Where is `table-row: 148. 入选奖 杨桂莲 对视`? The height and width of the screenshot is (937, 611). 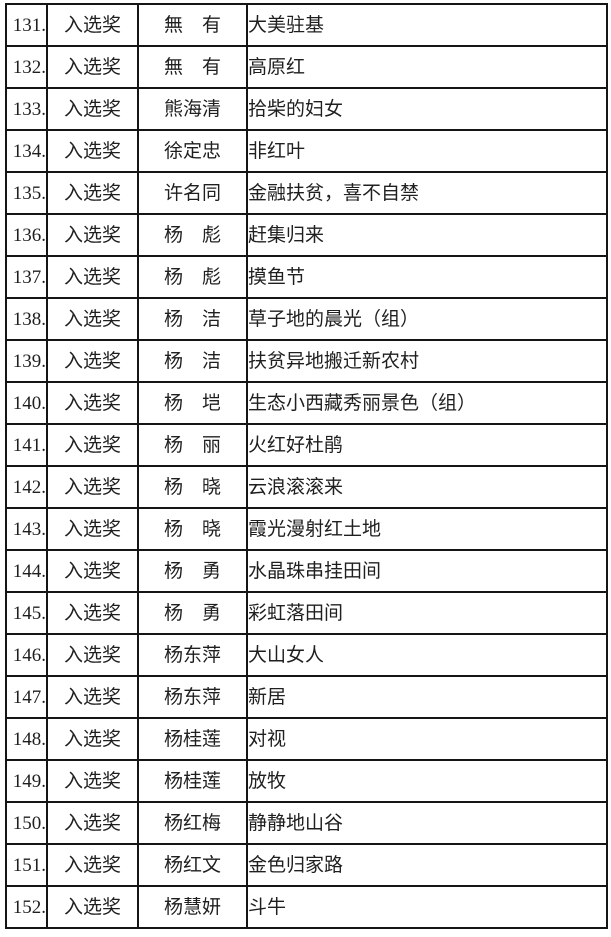
table-row: 148. 入选奖 杨桂莲 对视 is located at coordinates (306, 739).